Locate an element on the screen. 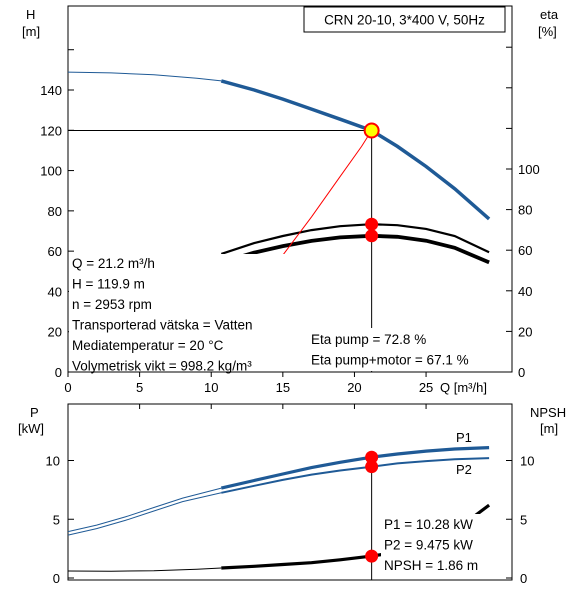  info-line: H = 119.9 m is located at coordinates (108, 284).